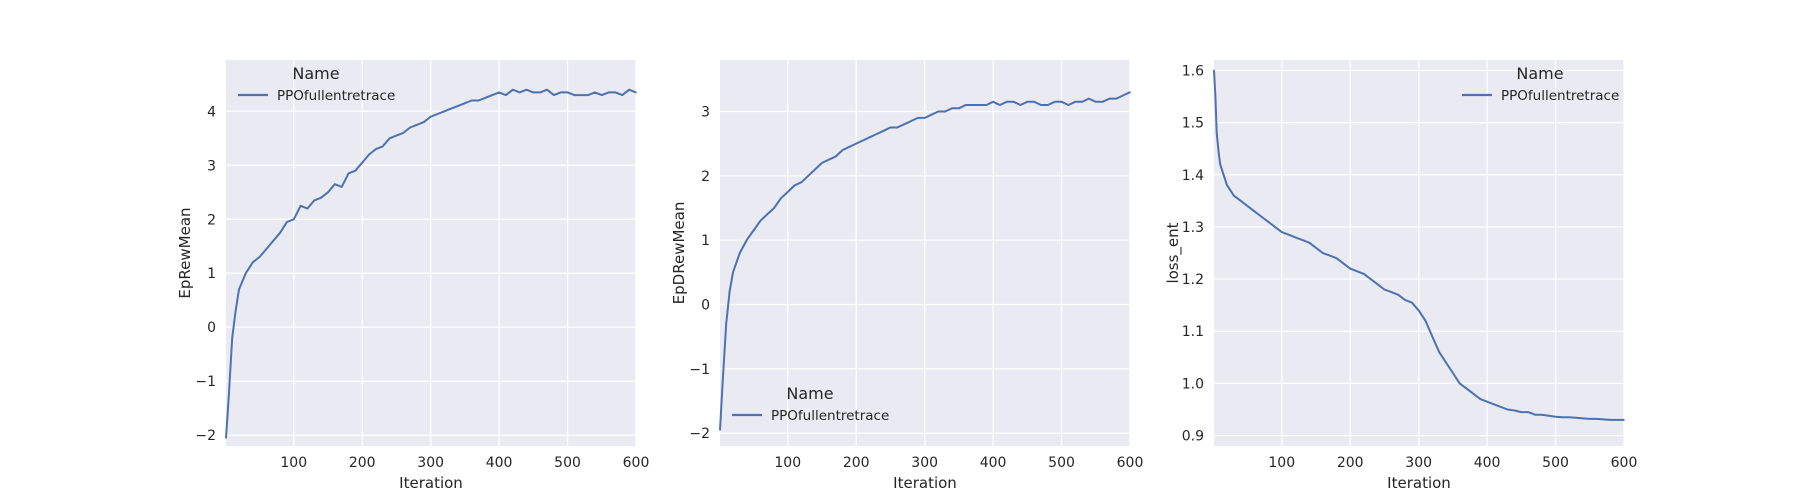 The image size is (1800, 504). I want to click on x-tick-label: 200, so click(856, 463).